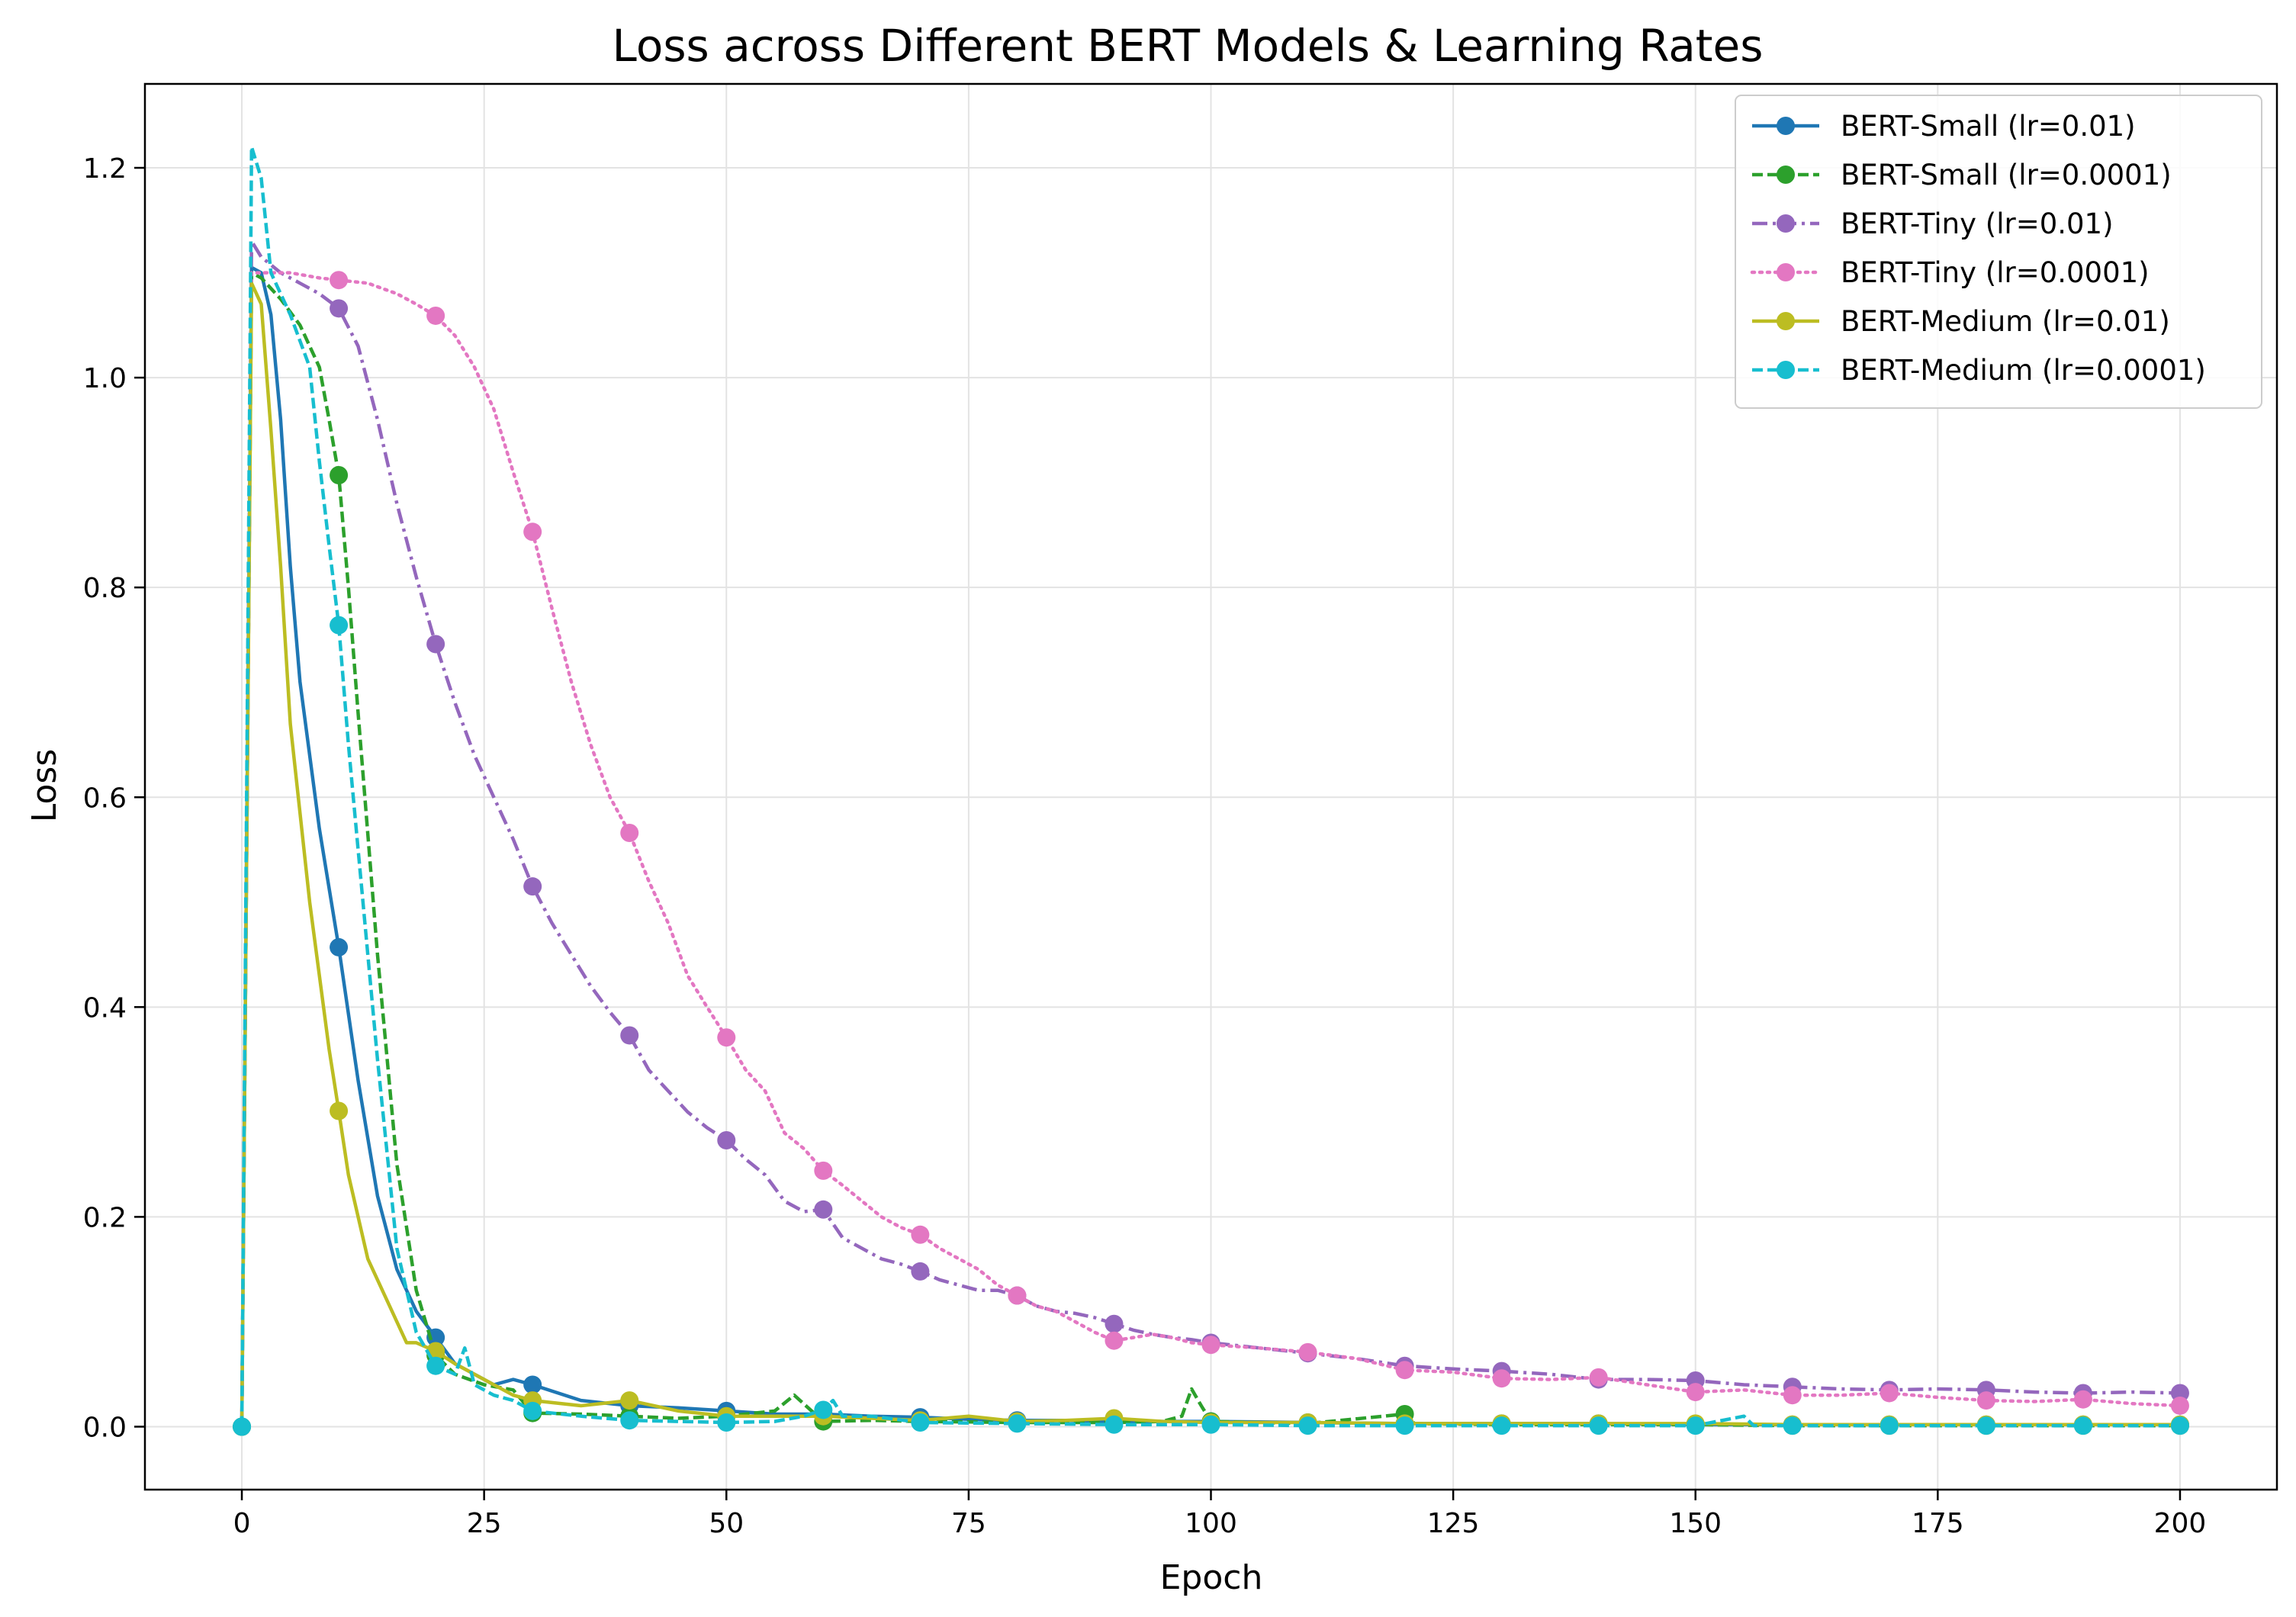  What do you see at coordinates (727, 1523) in the screenshot?
I see `x-tick-label: 50` at bounding box center [727, 1523].